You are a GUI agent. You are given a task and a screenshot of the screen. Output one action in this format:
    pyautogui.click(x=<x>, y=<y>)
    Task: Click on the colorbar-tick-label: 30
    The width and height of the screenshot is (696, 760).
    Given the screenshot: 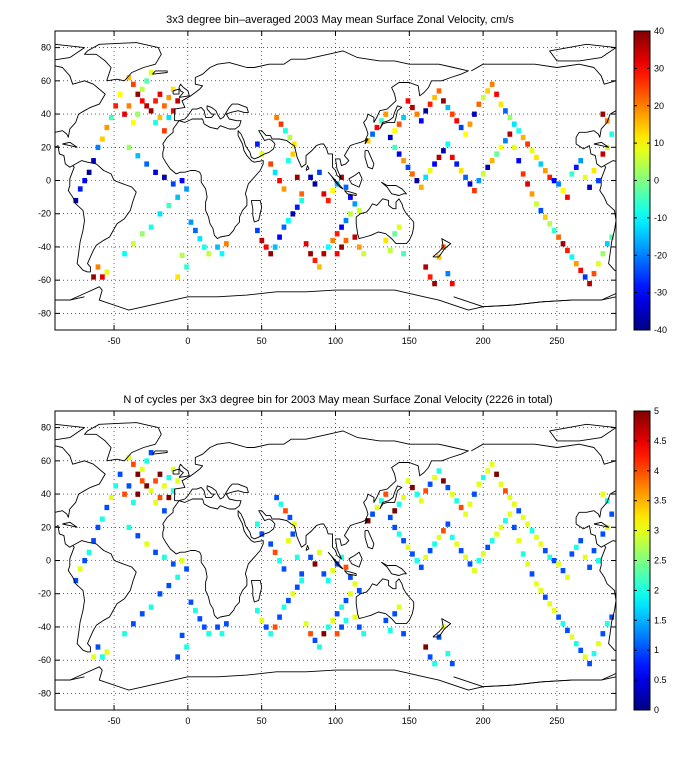 What is the action you would take?
    pyautogui.click(x=659, y=68)
    